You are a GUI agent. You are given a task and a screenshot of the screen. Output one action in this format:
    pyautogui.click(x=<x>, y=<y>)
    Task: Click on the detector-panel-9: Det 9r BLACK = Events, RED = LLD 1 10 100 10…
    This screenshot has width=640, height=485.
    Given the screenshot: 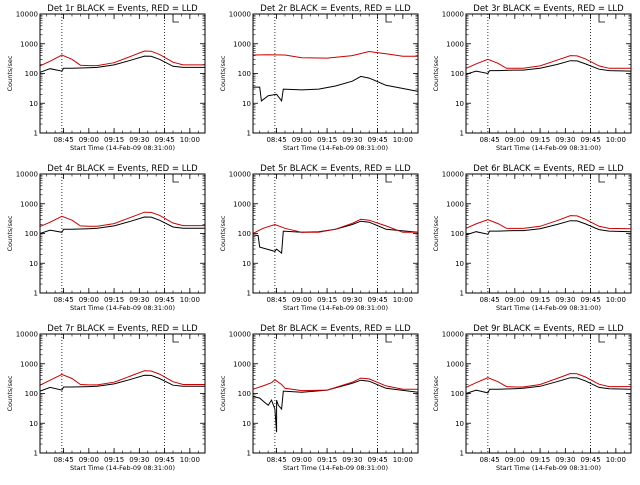 What is the action you would take?
    pyautogui.click(x=532, y=398)
    